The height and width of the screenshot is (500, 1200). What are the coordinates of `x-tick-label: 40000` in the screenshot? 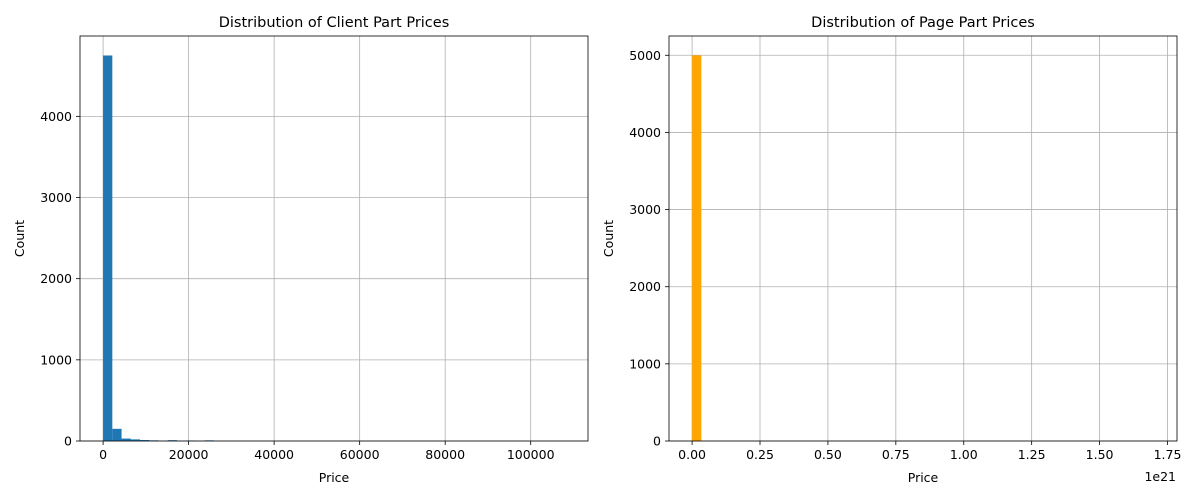 It's located at (274, 454).